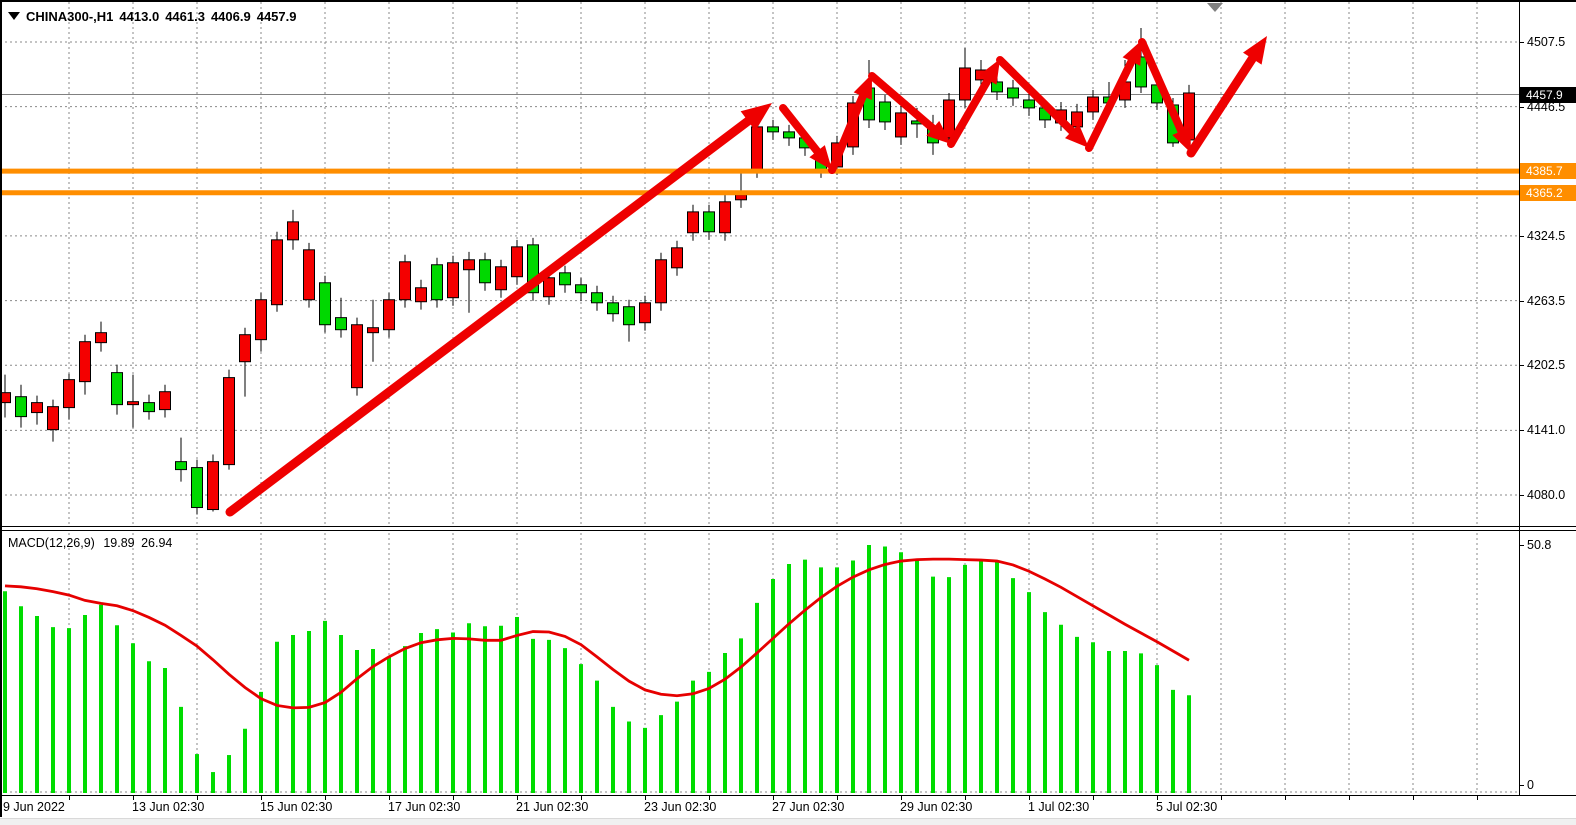  I want to click on price-axis-label: 4446.5, so click(1546, 106).